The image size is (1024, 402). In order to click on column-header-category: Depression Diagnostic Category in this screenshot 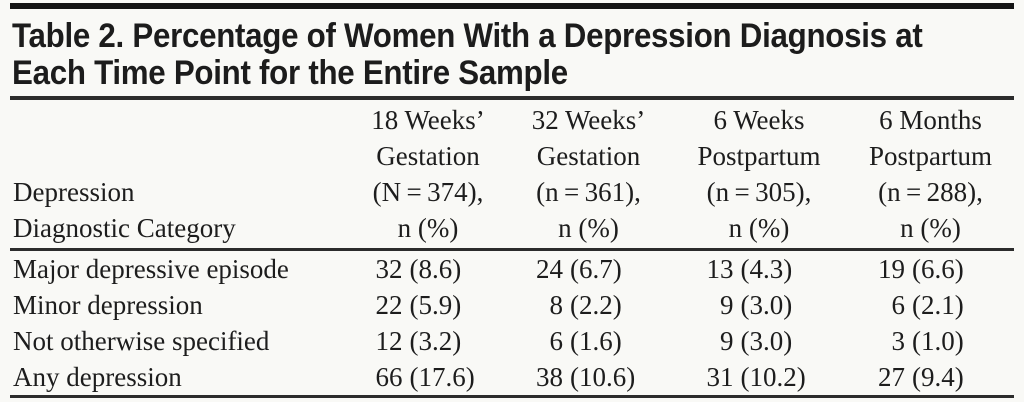, I will do `click(180, 176)`.